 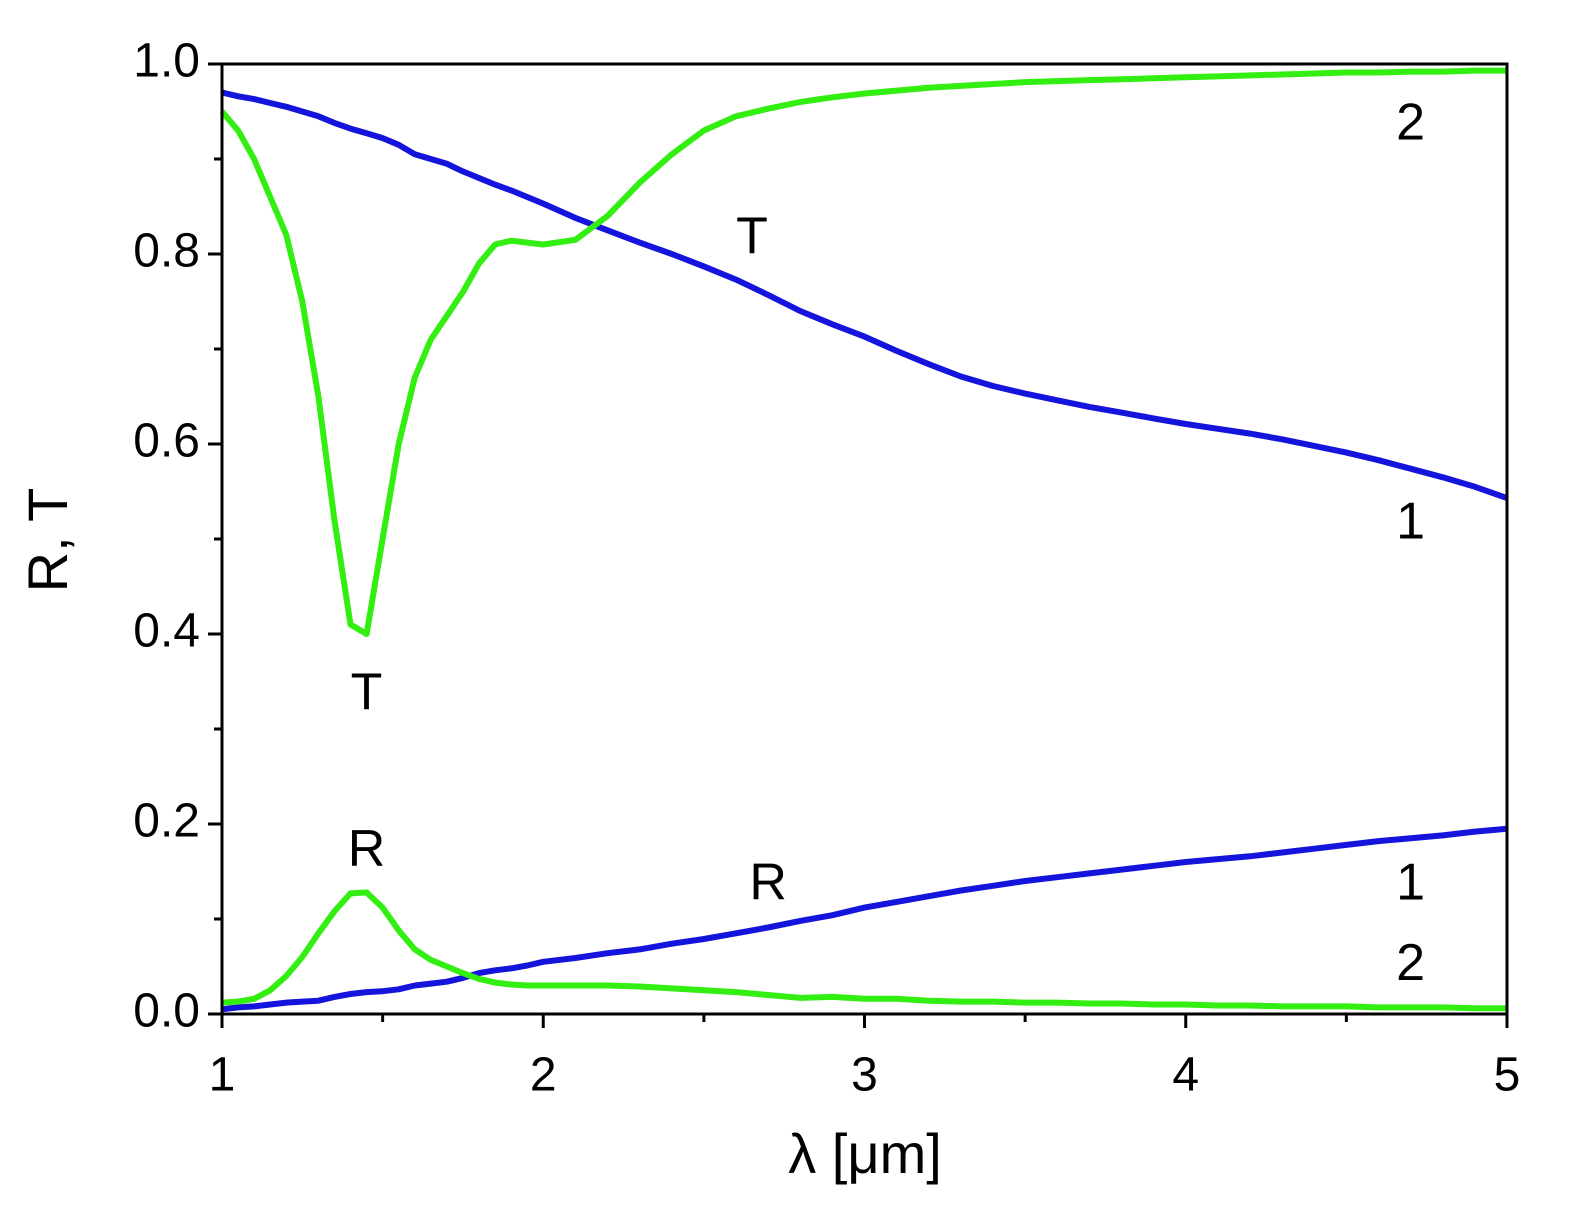 What do you see at coordinates (166, 251) in the screenshot?
I see `y-tick-label: 0.8` at bounding box center [166, 251].